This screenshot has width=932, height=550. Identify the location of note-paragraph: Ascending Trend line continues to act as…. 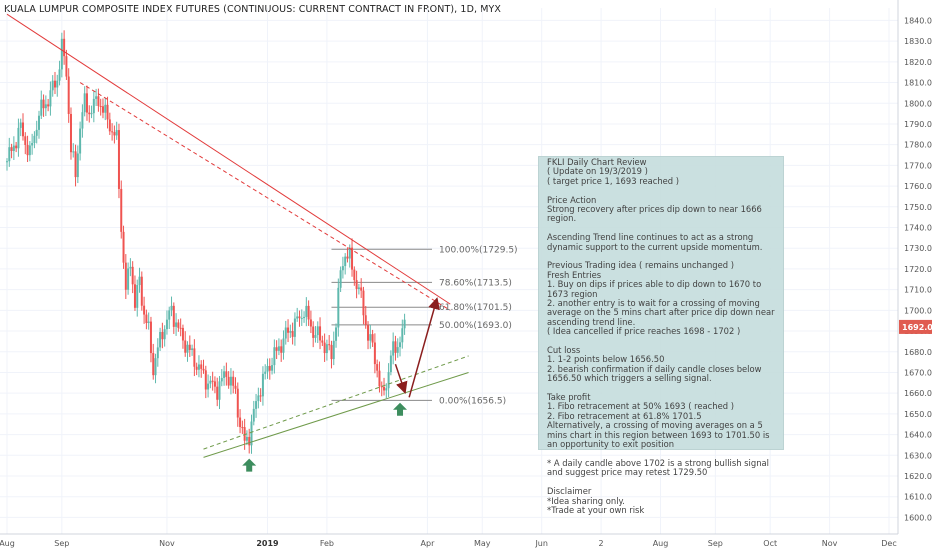
(655, 242).